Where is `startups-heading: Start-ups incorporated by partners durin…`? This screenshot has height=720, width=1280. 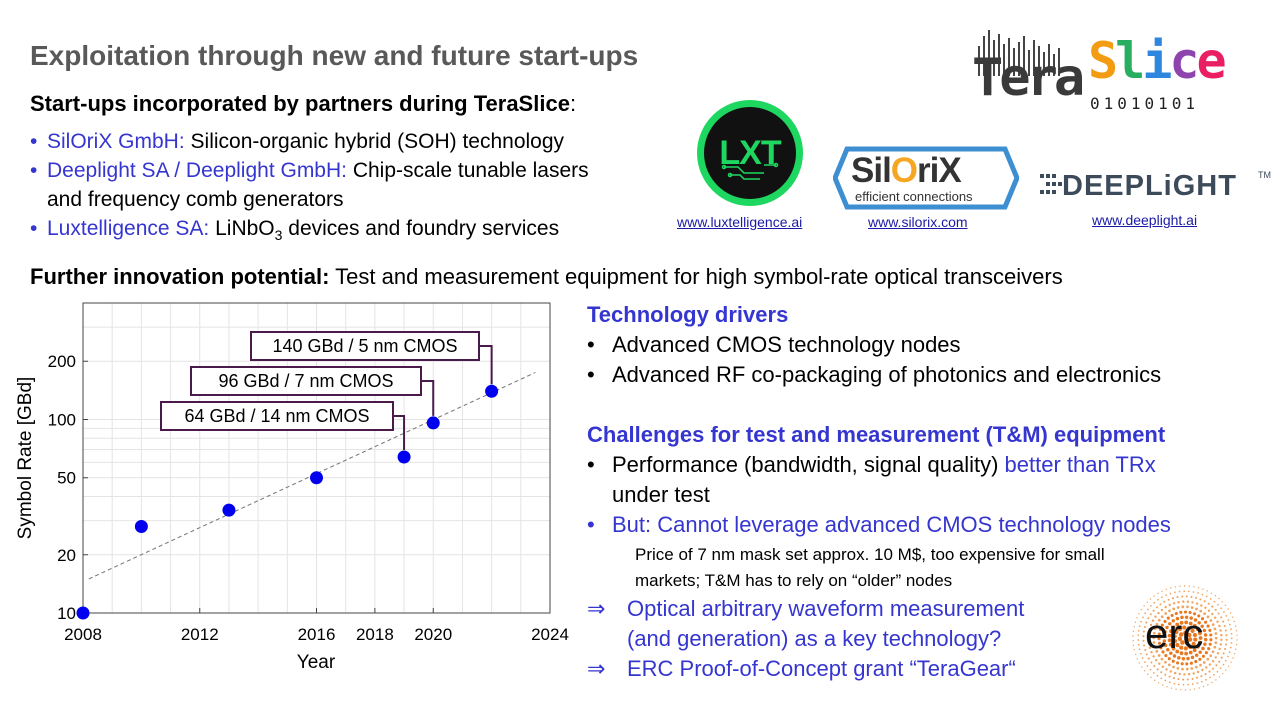 startups-heading: Start-ups incorporated by partners durin… is located at coordinates (303, 103).